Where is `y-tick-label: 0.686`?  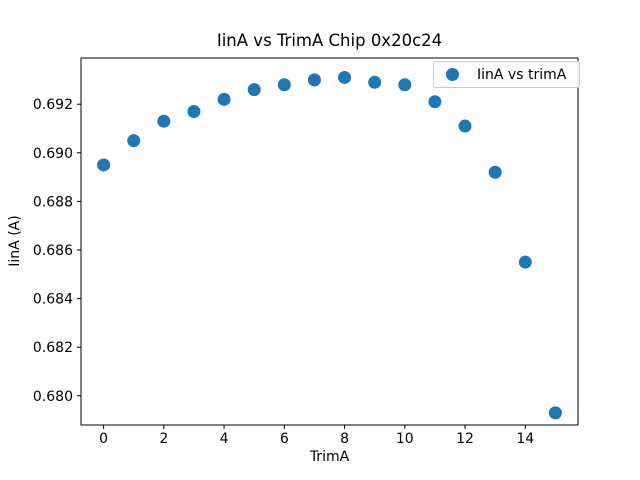
y-tick-label: 0.686 is located at coordinates (53, 251).